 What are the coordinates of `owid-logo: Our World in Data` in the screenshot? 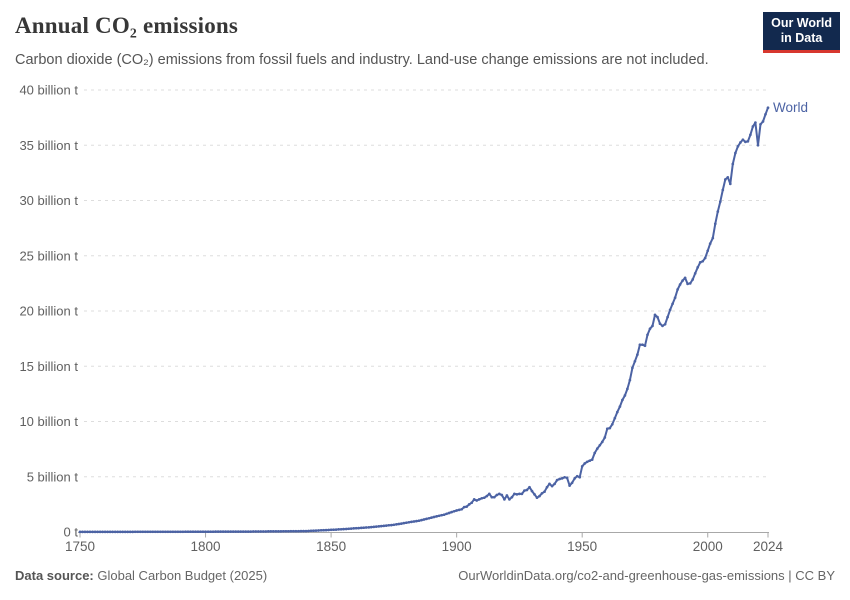 It's located at (801, 32).